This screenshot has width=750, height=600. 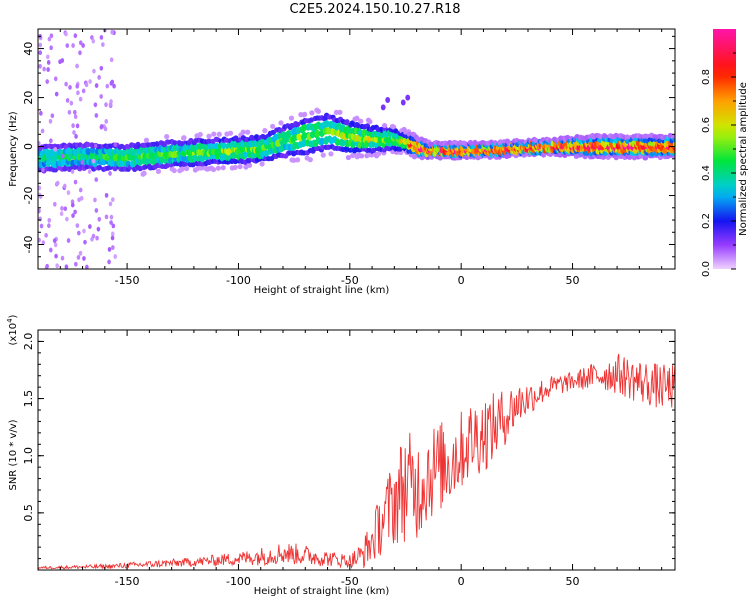 I want to click on heatmap-feature, so click(x=408, y=97).